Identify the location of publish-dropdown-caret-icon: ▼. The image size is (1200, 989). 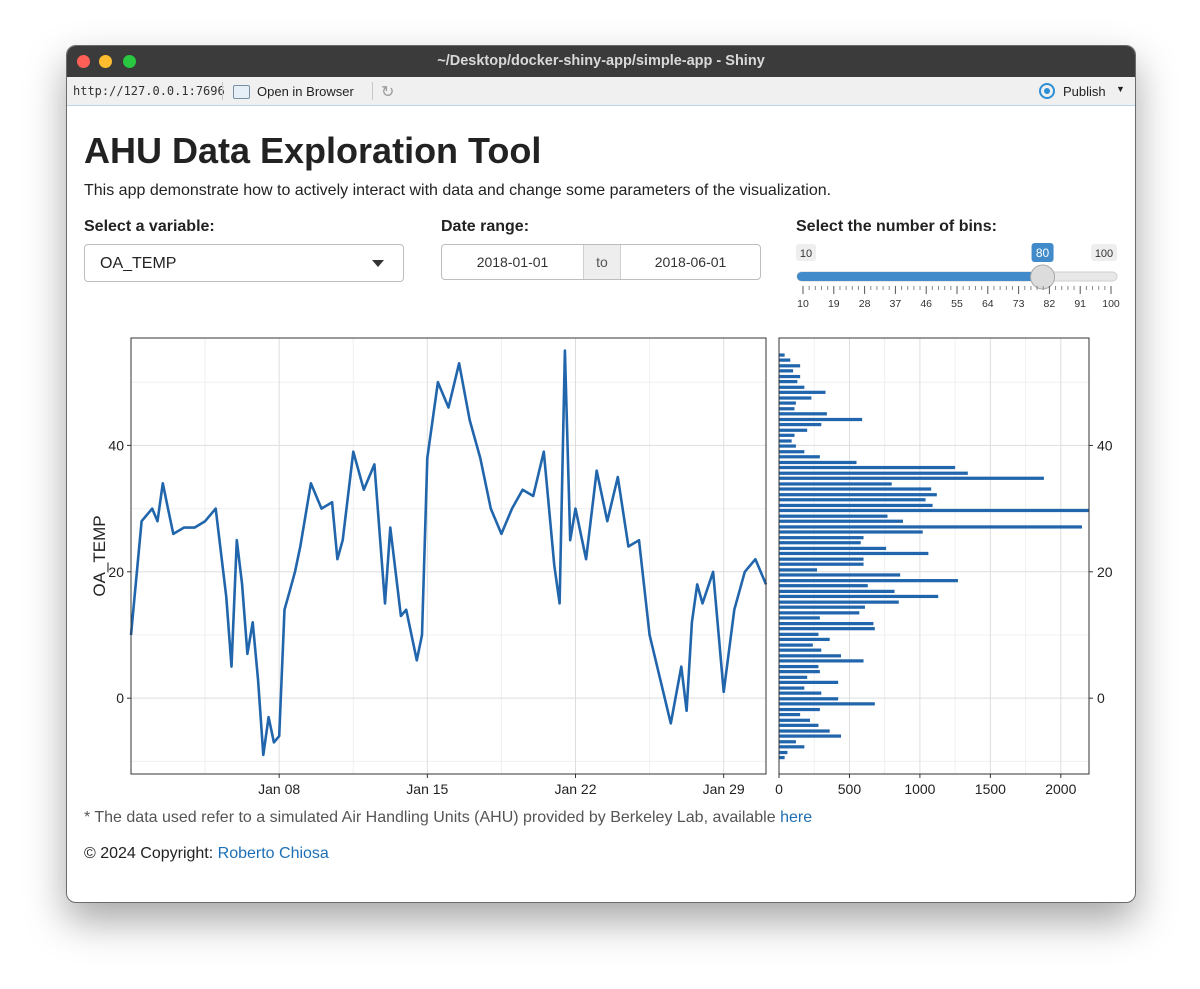
(1120, 89).